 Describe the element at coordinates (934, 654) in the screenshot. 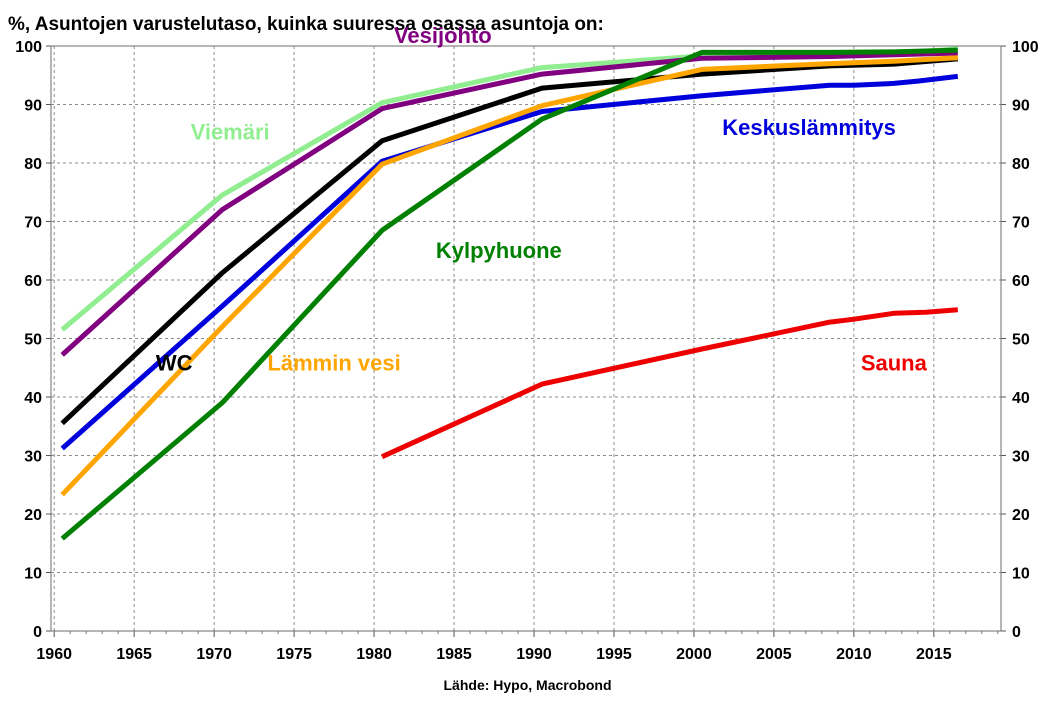

I see `x-tick-label: 2015` at that location.